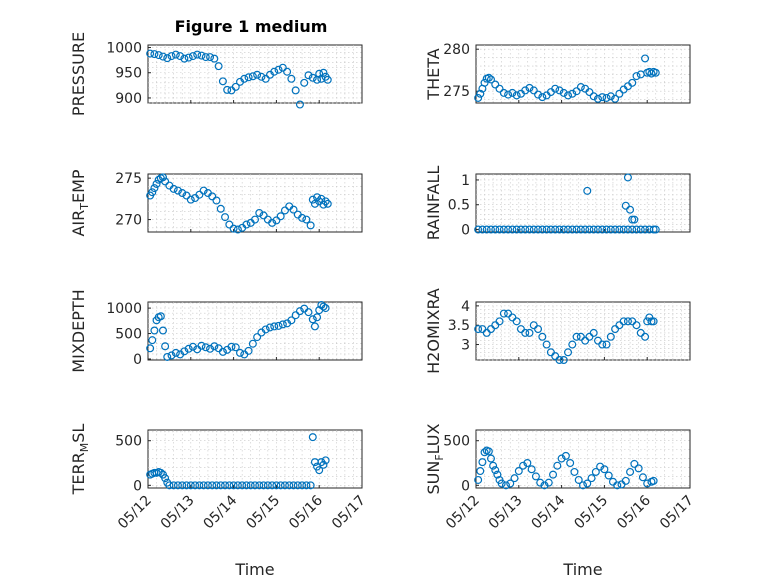 The height and width of the screenshot is (583, 778). What do you see at coordinates (221, 512) in the screenshot?
I see `x-tick-label: 05/14` at bounding box center [221, 512].